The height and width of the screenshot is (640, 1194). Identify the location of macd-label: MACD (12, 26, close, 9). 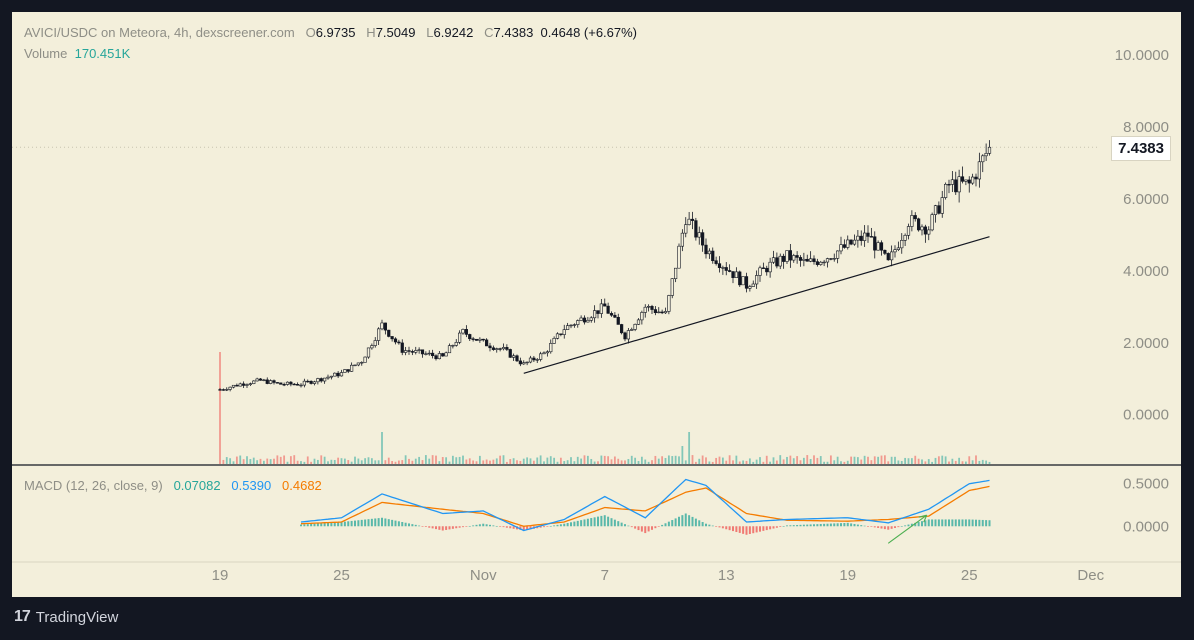
(93, 485).